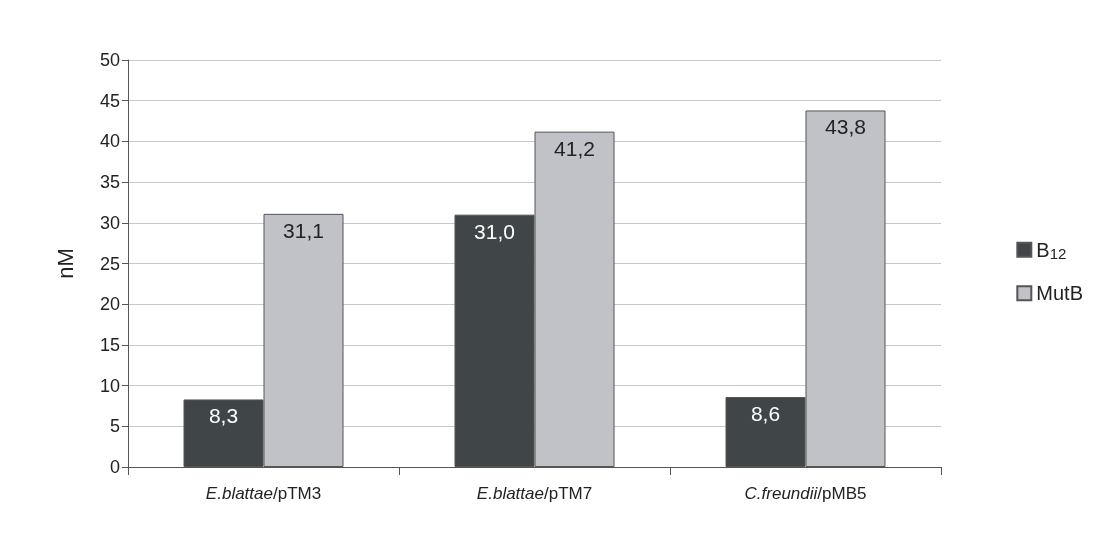 The height and width of the screenshot is (543, 1103). Describe the element at coordinates (494, 231) in the screenshot. I see `data-label: 31,0` at that location.